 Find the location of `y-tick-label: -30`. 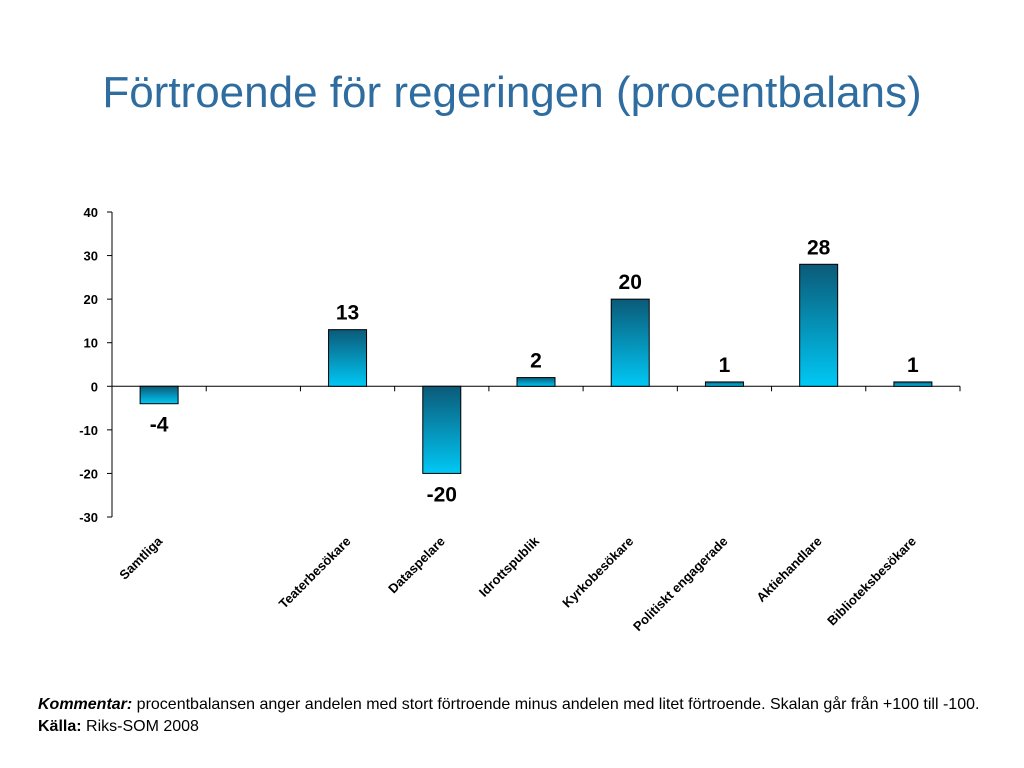

y-tick-label: -30 is located at coordinates (88, 517).